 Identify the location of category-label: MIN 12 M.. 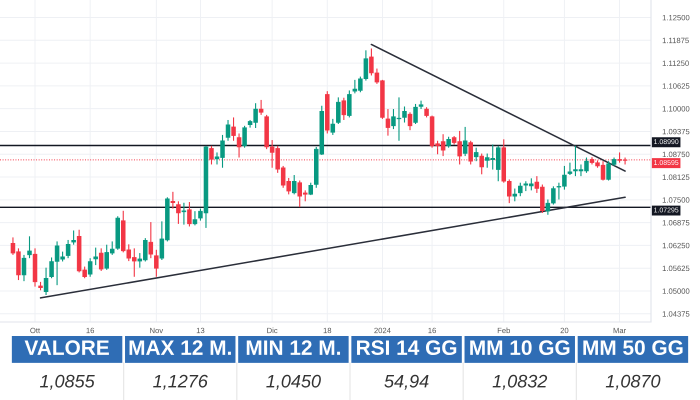
(293, 347).